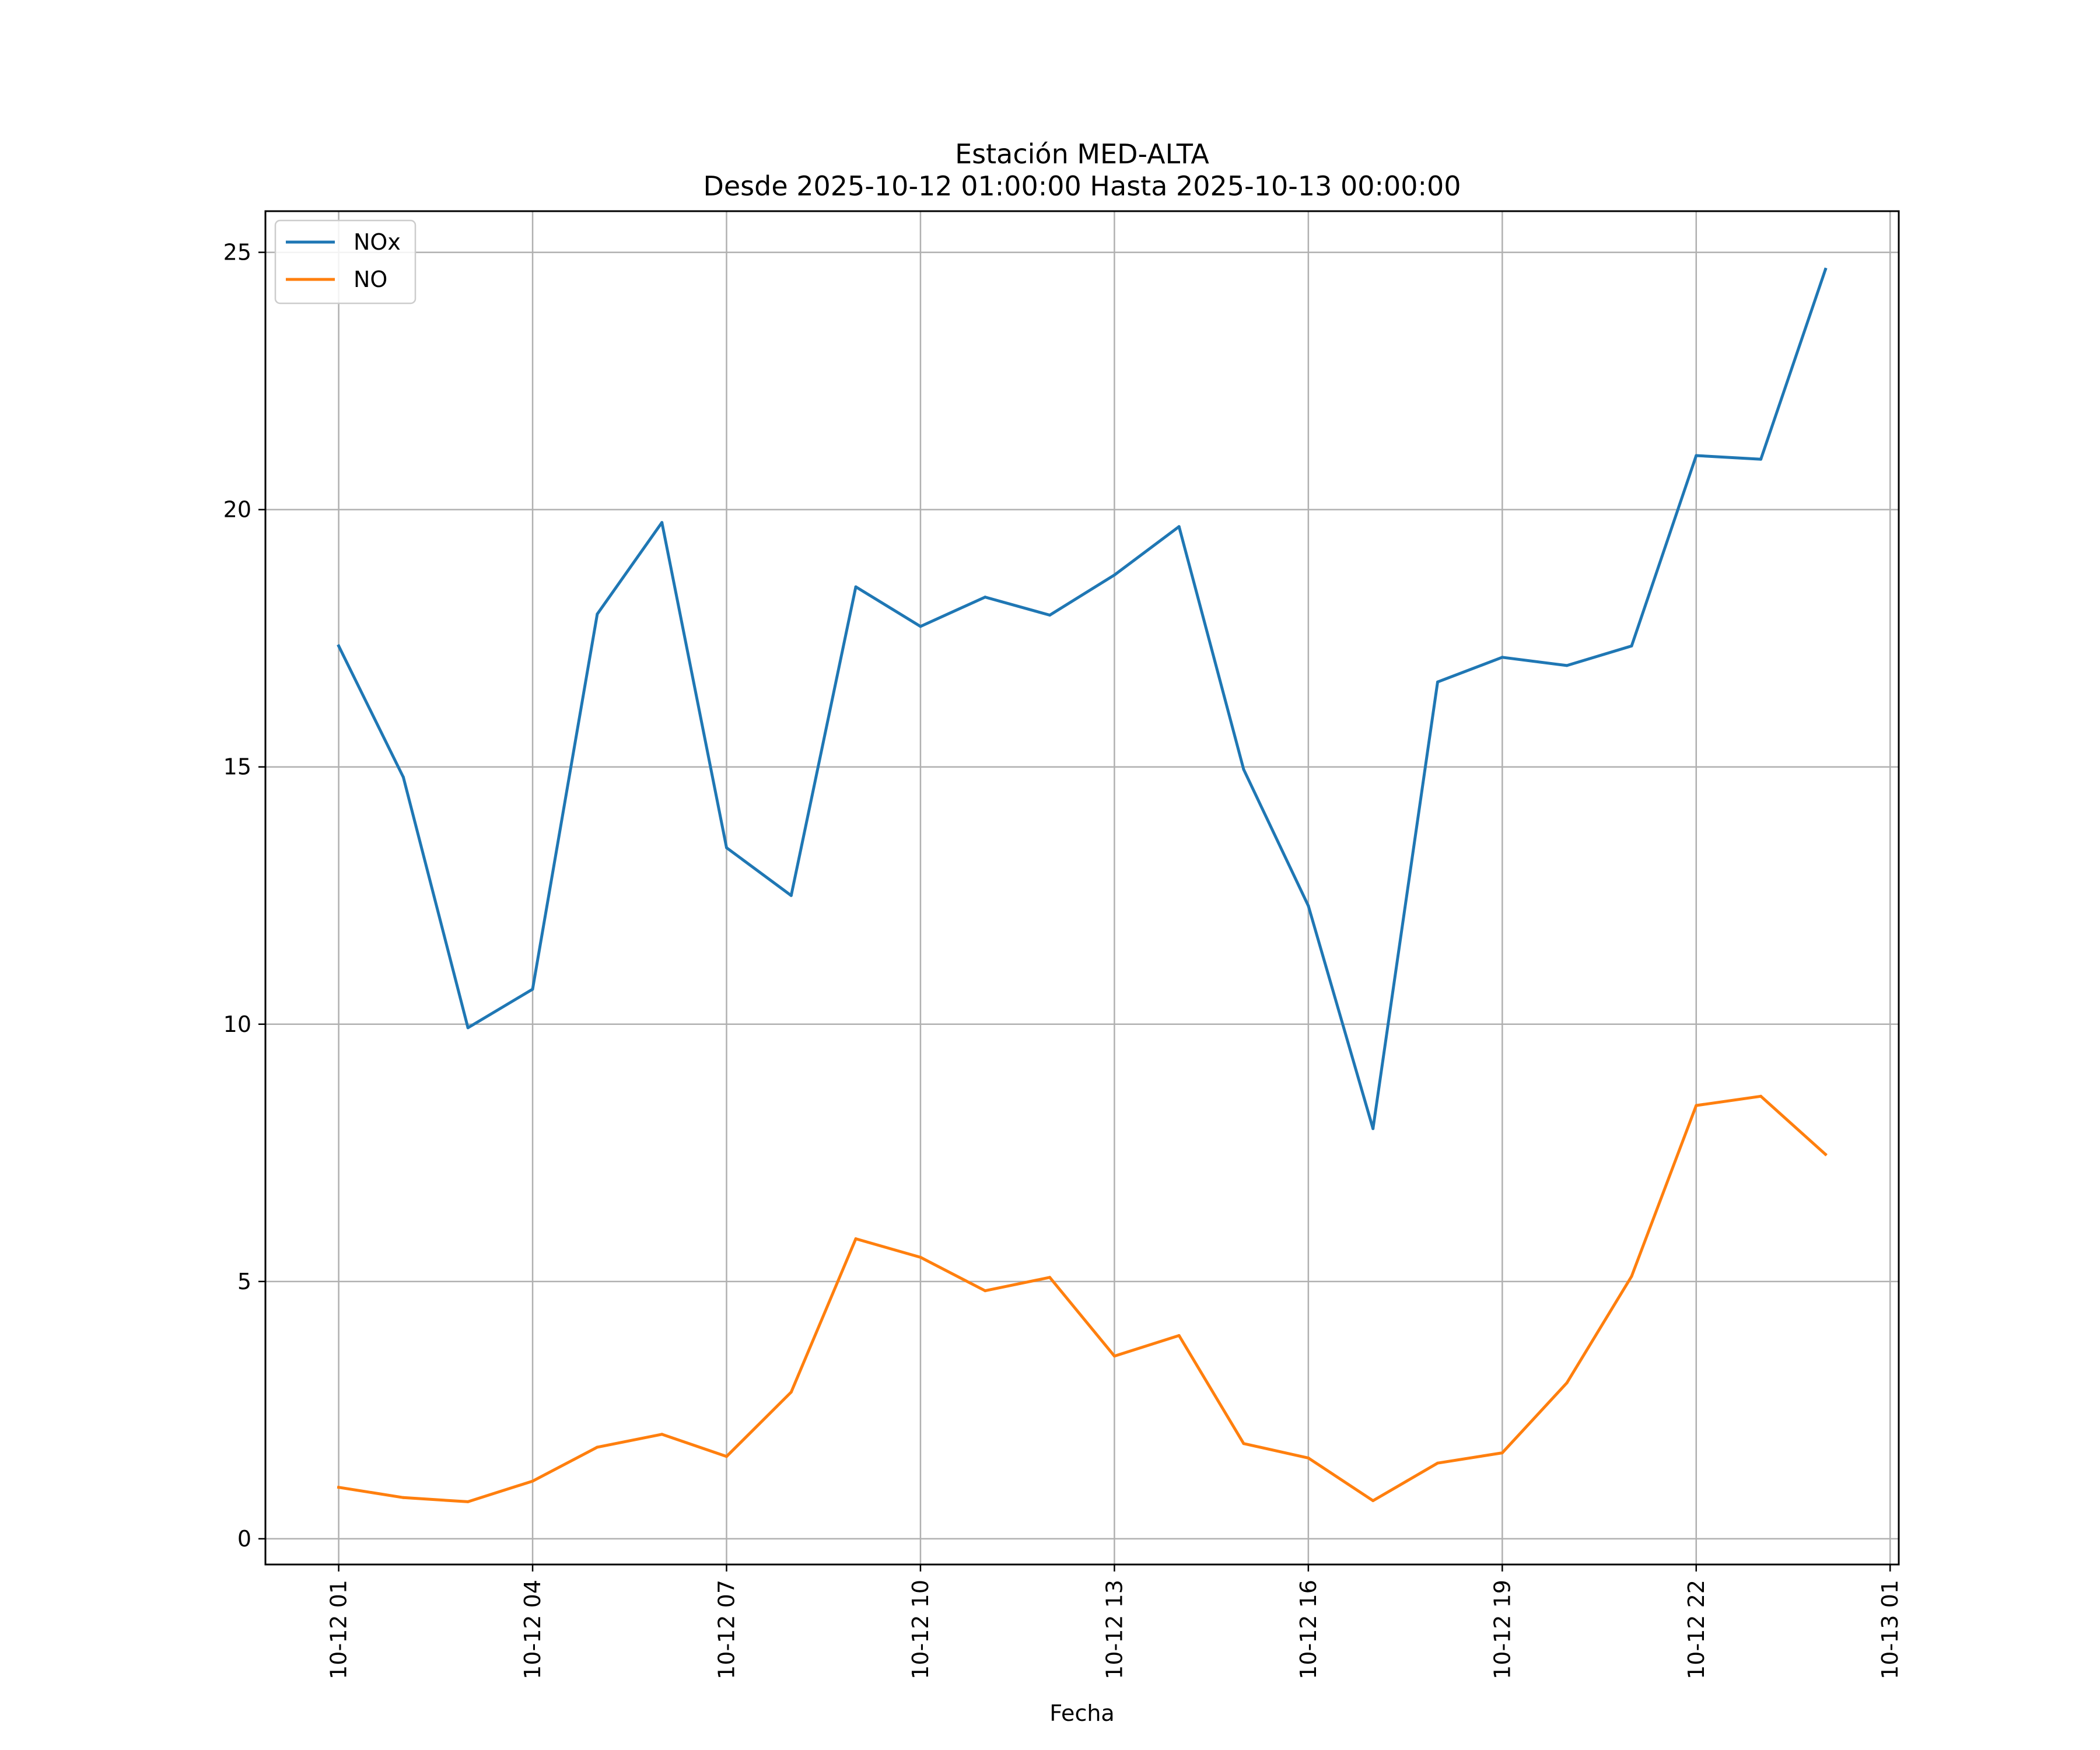  What do you see at coordinates (345, 261) in the screenshot?
I see `legend: NOx NO` at bounding box center [345, 261].